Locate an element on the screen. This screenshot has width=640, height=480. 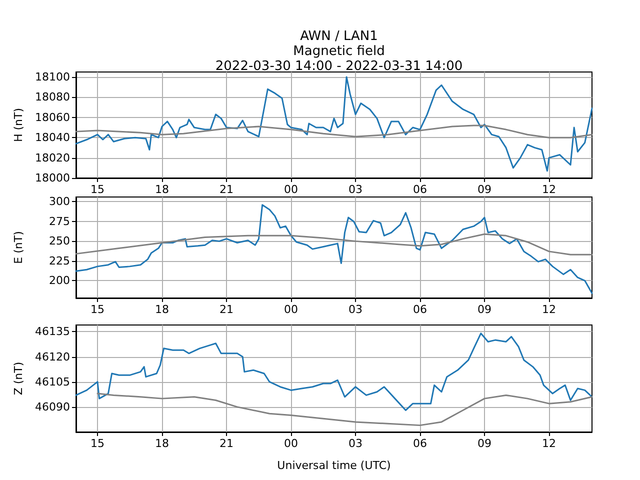
y-tick-label: 250 is located at coordinates (59, 241).